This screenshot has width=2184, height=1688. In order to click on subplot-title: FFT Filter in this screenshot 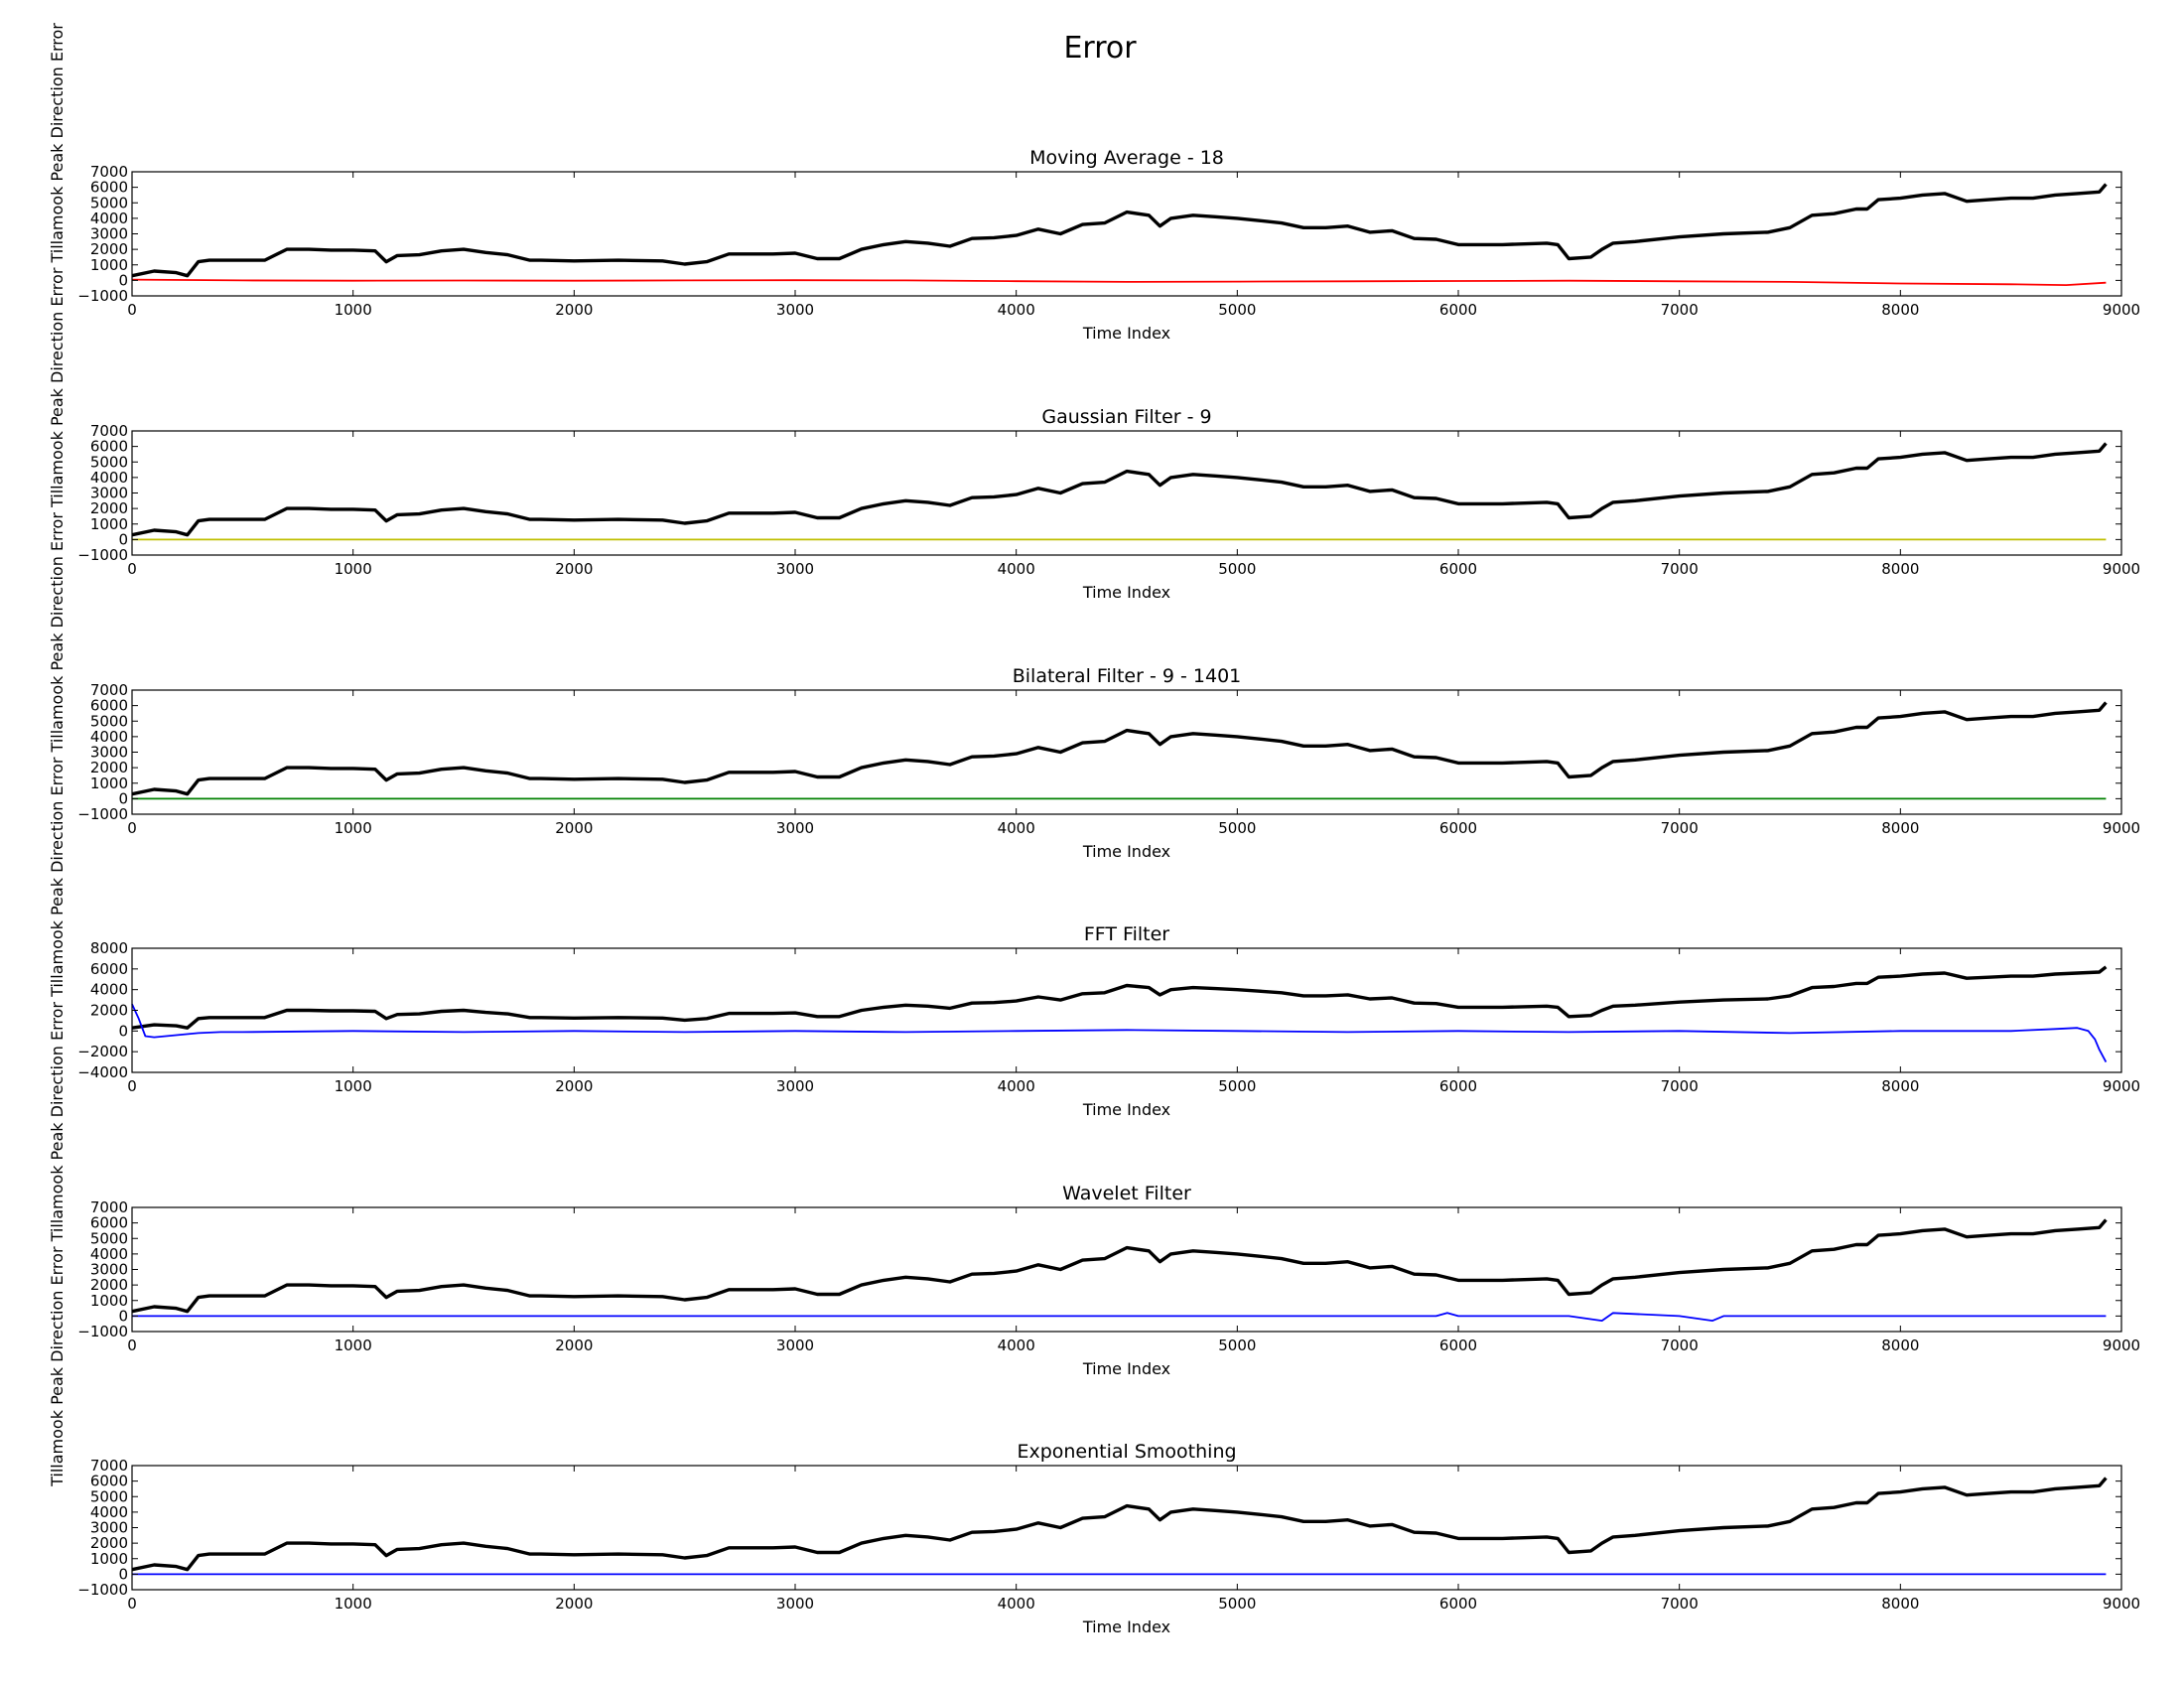, I will do `click(1126, 934)`.